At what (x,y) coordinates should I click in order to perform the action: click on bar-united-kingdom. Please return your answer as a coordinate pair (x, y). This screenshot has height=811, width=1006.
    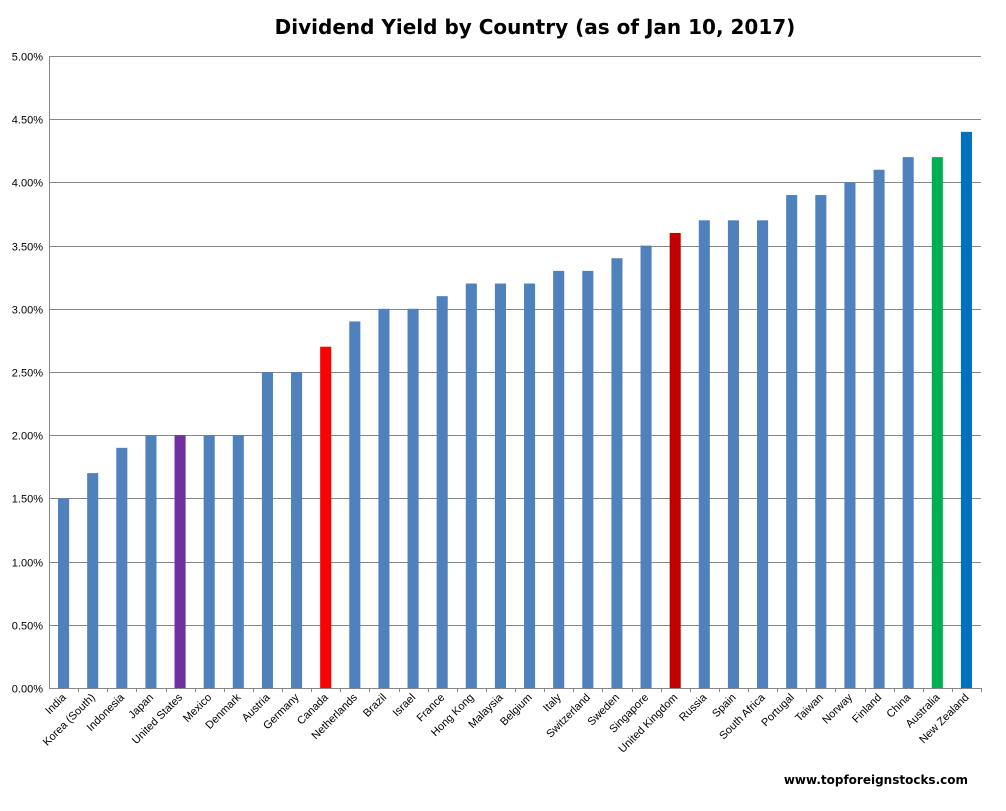
    Looking at the image, I should click on (675, 460).